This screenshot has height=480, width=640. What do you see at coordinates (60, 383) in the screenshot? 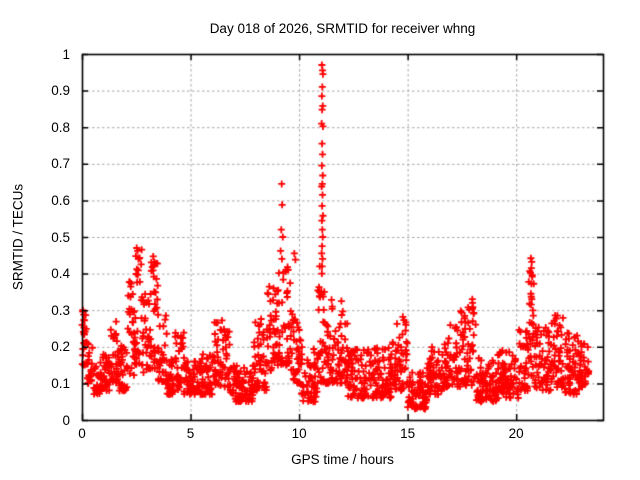
I see `y-tick-label: 0.1` at bounding box center [60, 383].